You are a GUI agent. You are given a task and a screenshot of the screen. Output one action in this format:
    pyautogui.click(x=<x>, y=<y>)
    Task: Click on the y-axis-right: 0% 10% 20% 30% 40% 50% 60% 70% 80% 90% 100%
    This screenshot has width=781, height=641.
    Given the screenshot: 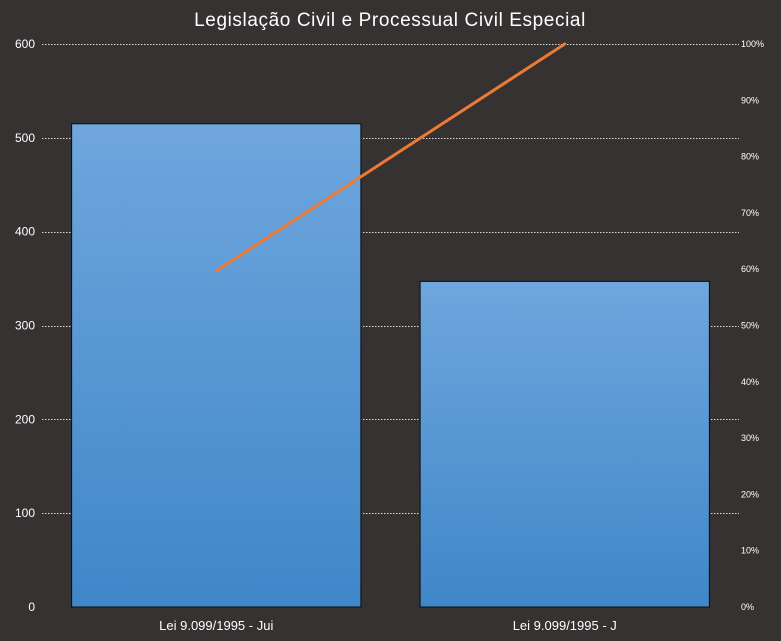 What is the action you would take?
    pyautogui.click(x=752, y=325)
    